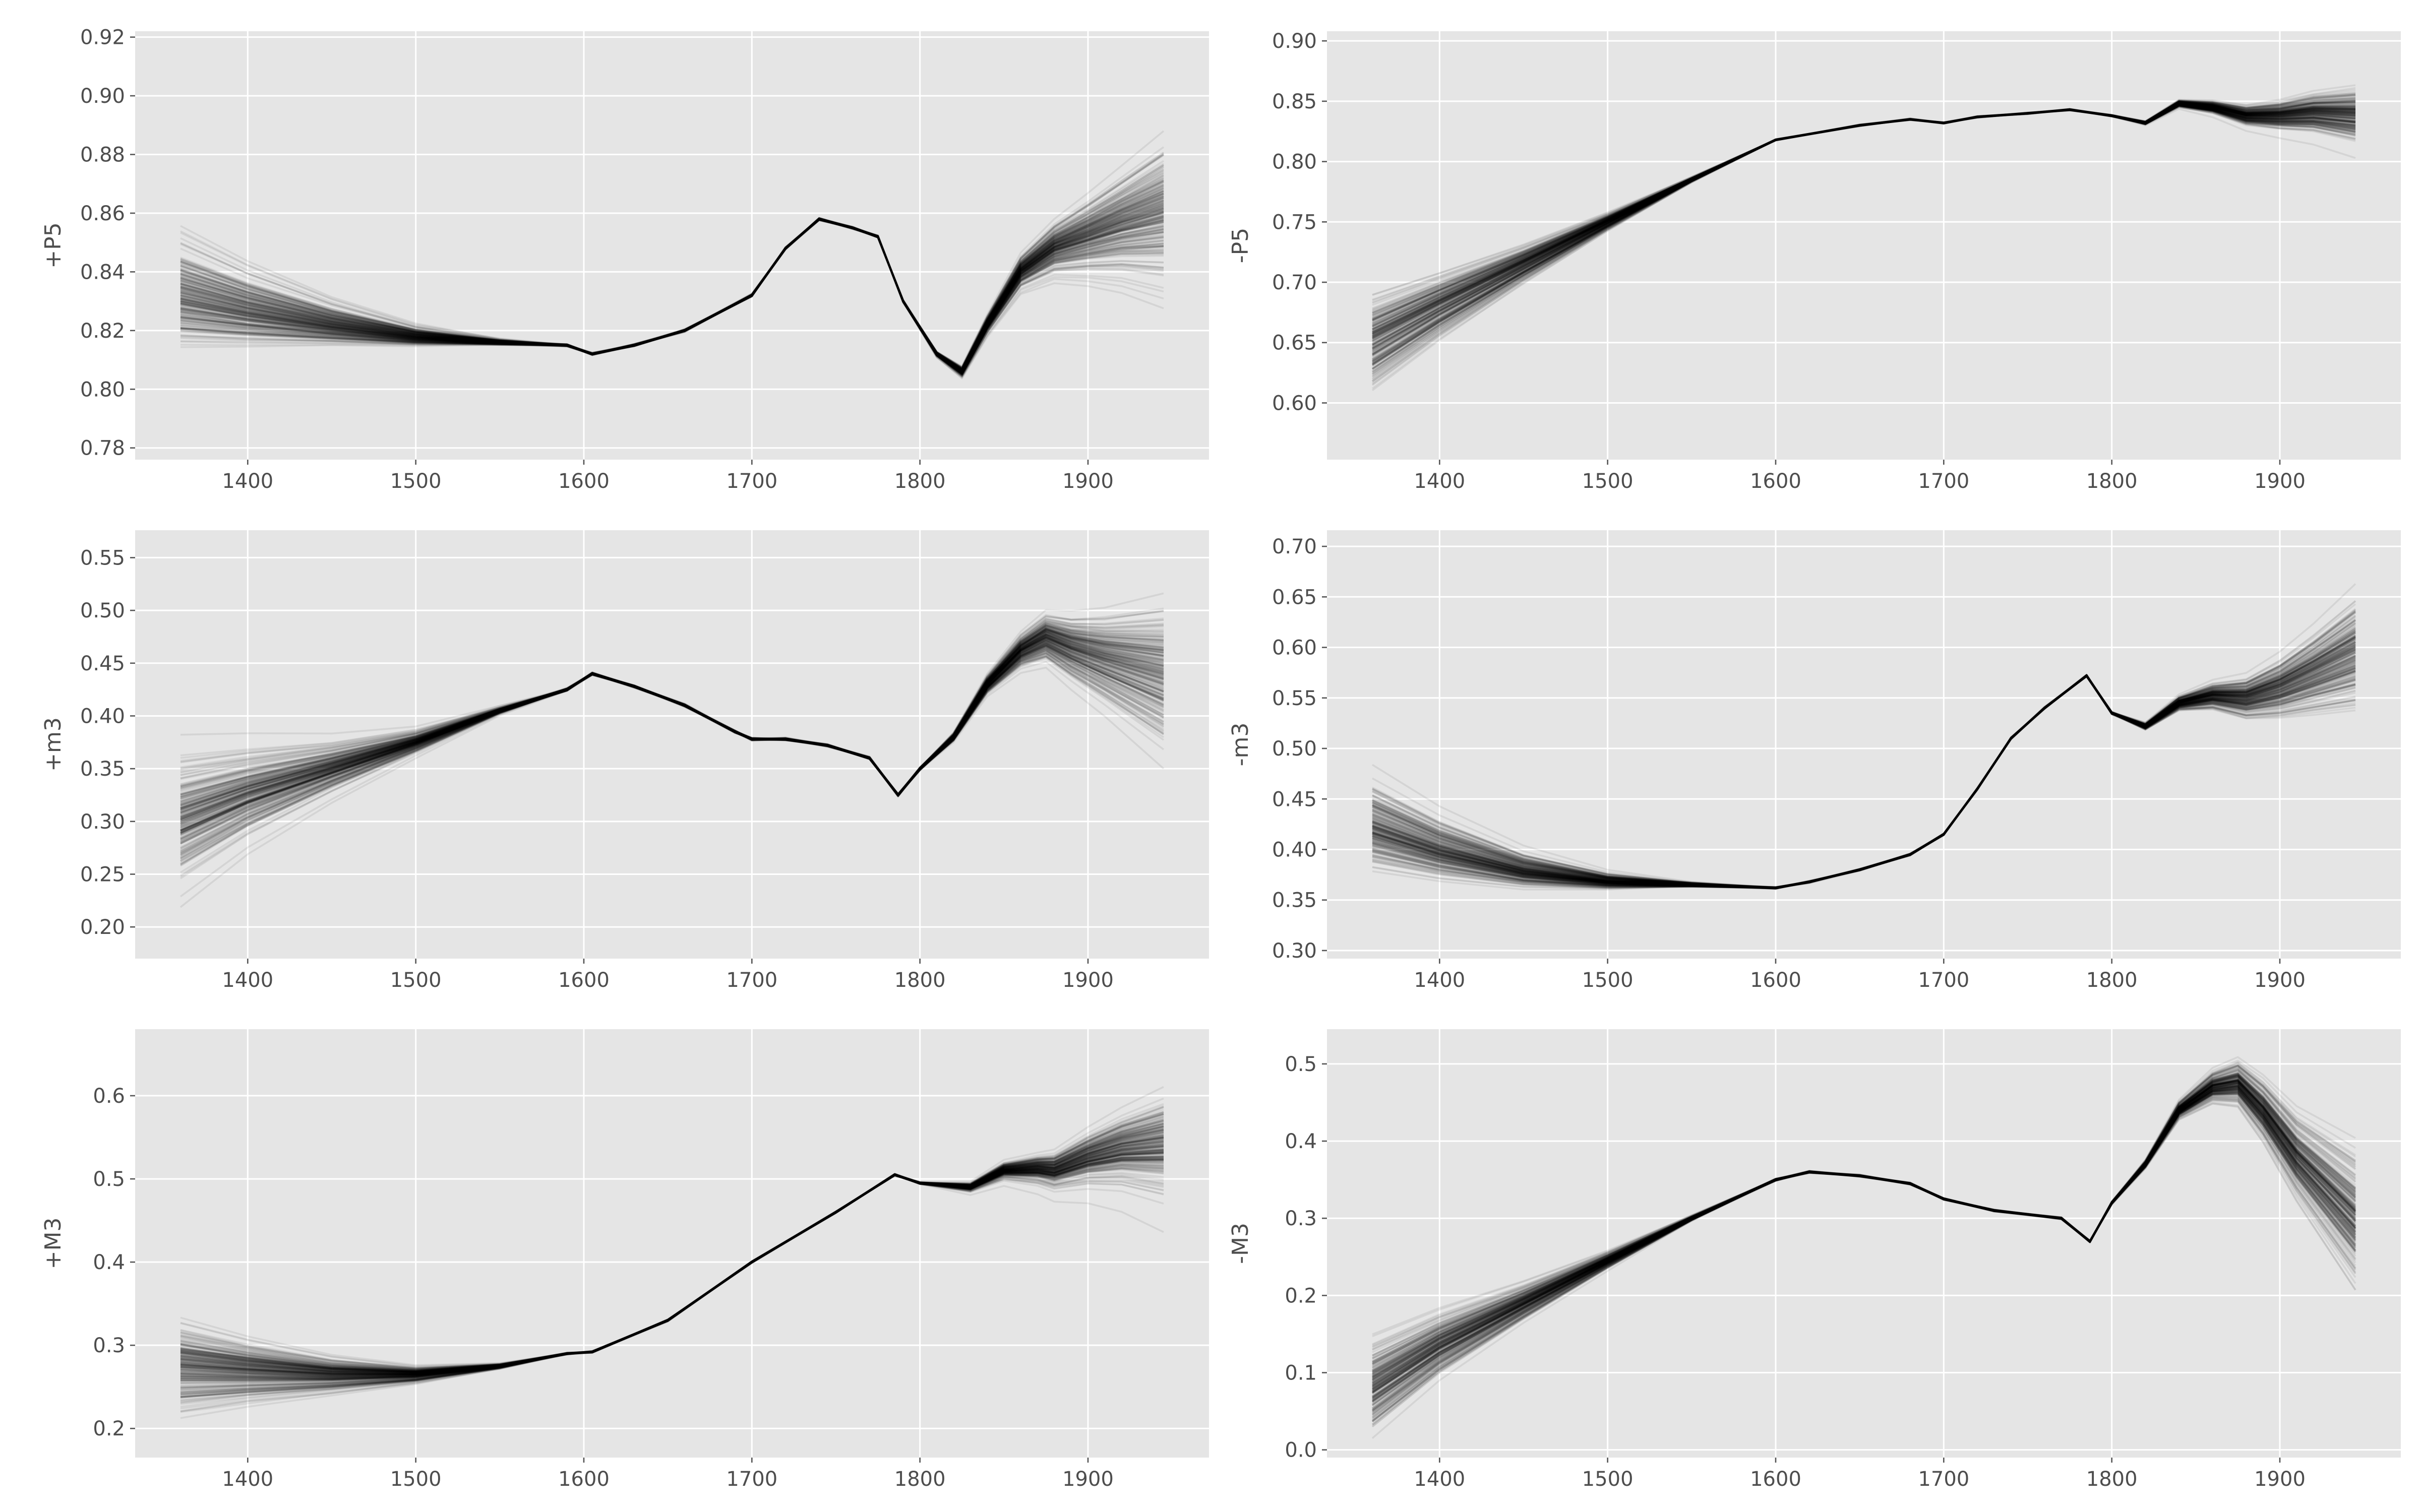 This screenshot has height=1512, width=2420. Describe the element at coordinates (102, 448) in the screenshot. I see `y-tick-label: 0.78` at that location.